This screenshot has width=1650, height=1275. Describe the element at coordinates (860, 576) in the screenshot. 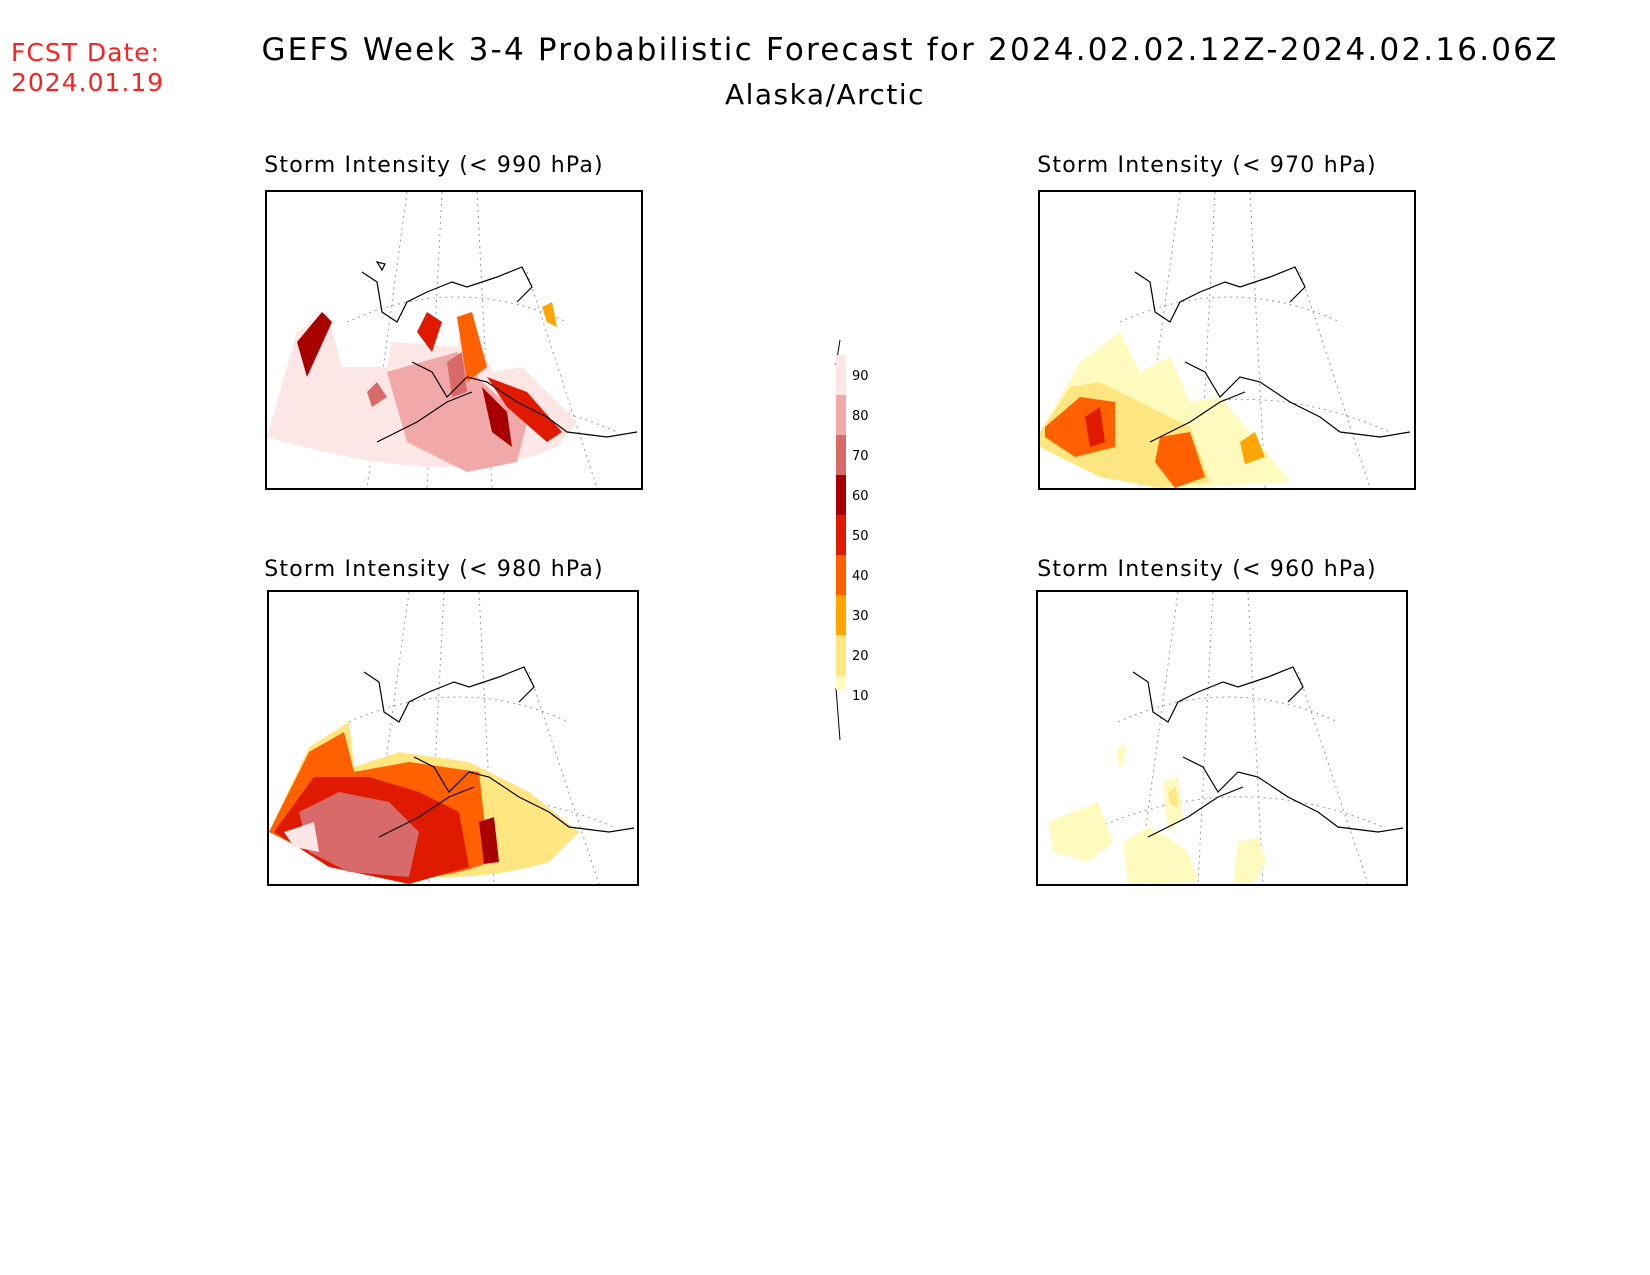

I see `colorbar-tick-40: 40` at that location.